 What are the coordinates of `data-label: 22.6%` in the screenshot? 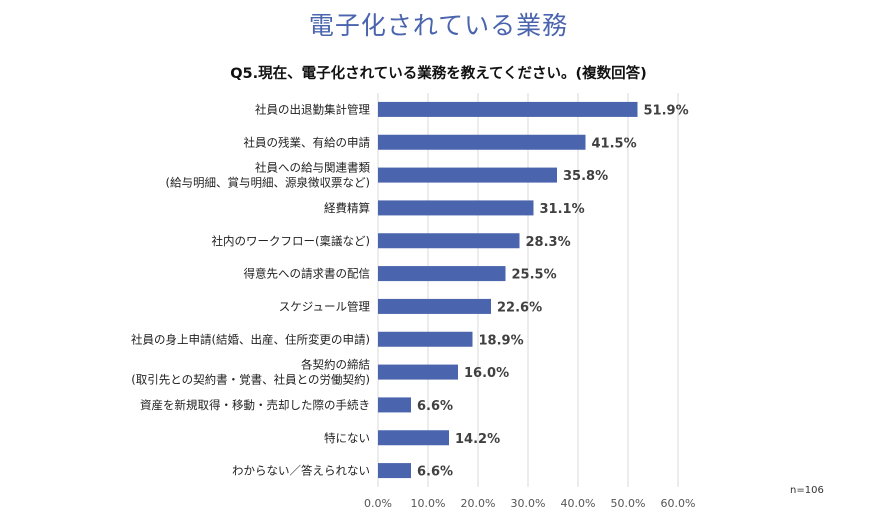 It's located at (519, 307).